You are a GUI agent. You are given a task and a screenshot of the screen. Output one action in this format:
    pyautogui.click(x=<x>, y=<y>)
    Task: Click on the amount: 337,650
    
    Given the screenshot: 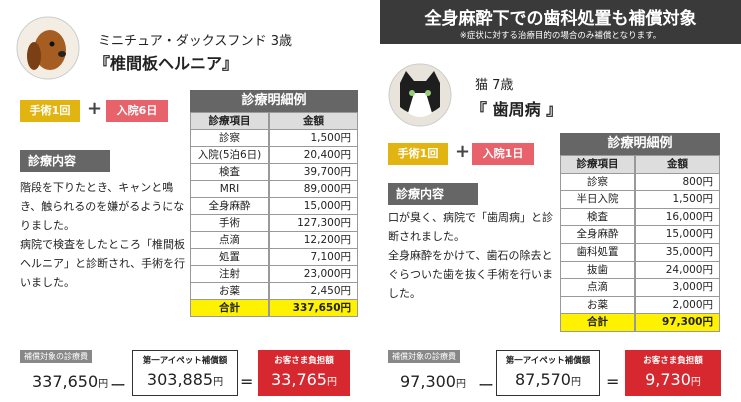 What is the action you would take?
    pyautogui.click(x=65, y=381)
    